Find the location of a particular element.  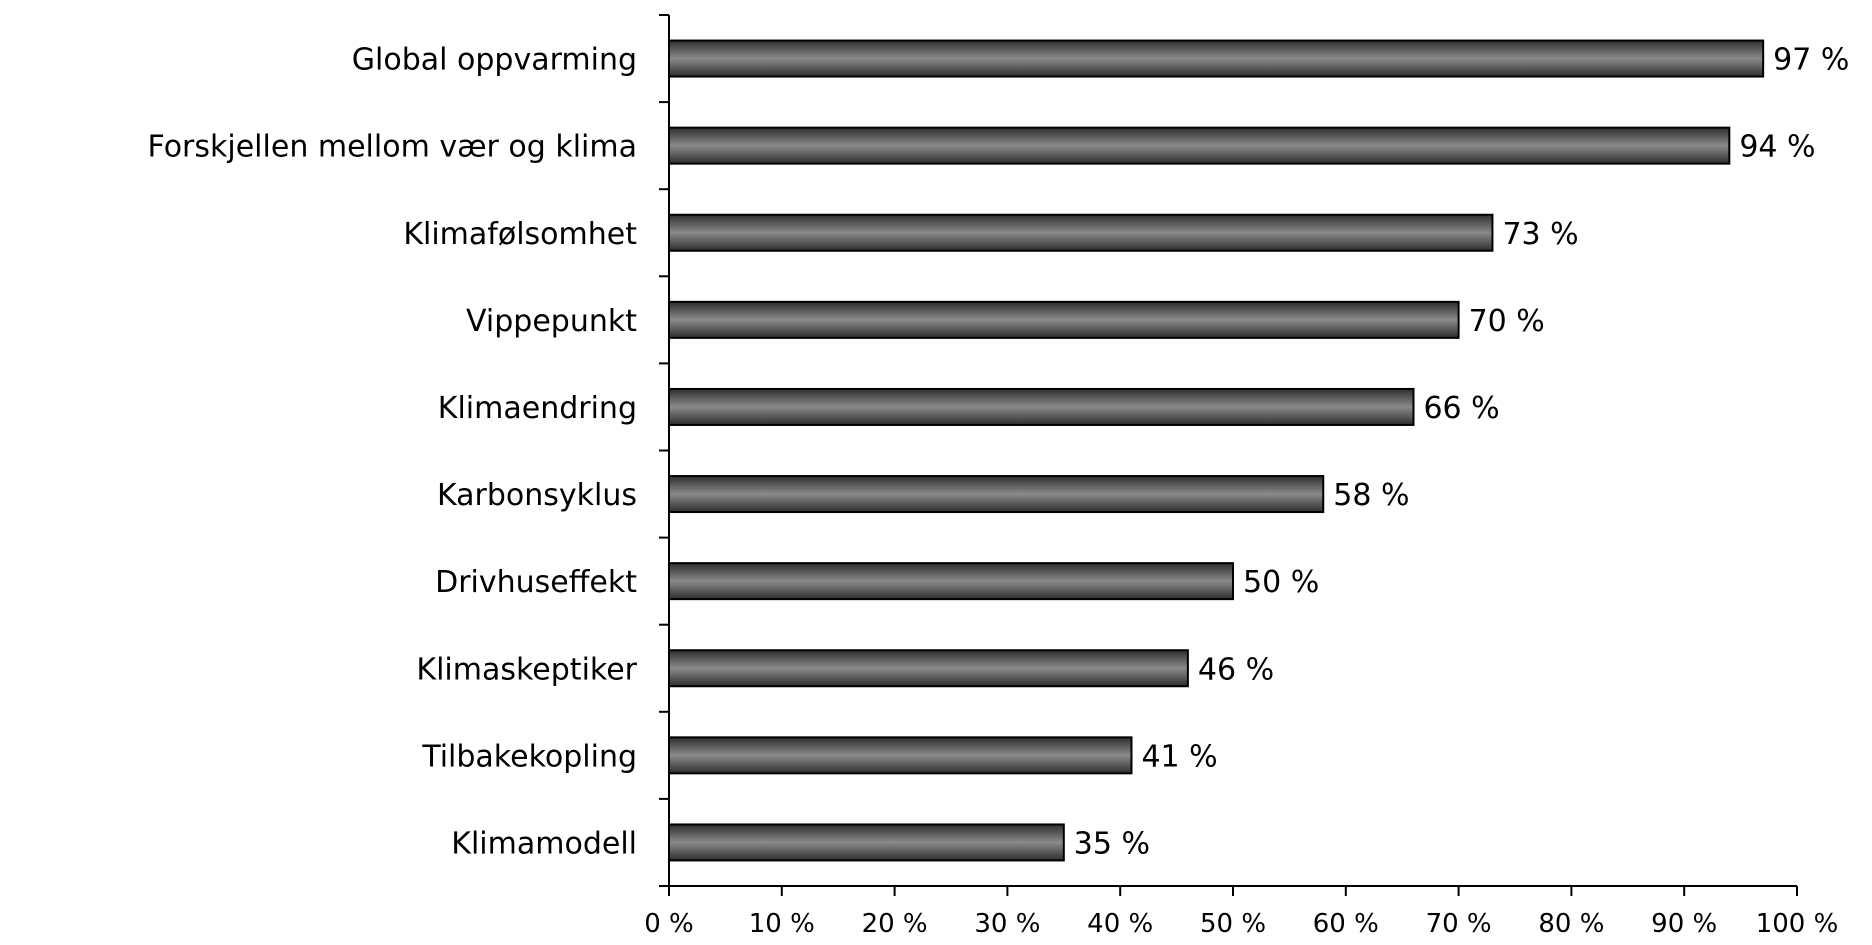

category-label: Vippepunkt is located at coordinates (551, 321).